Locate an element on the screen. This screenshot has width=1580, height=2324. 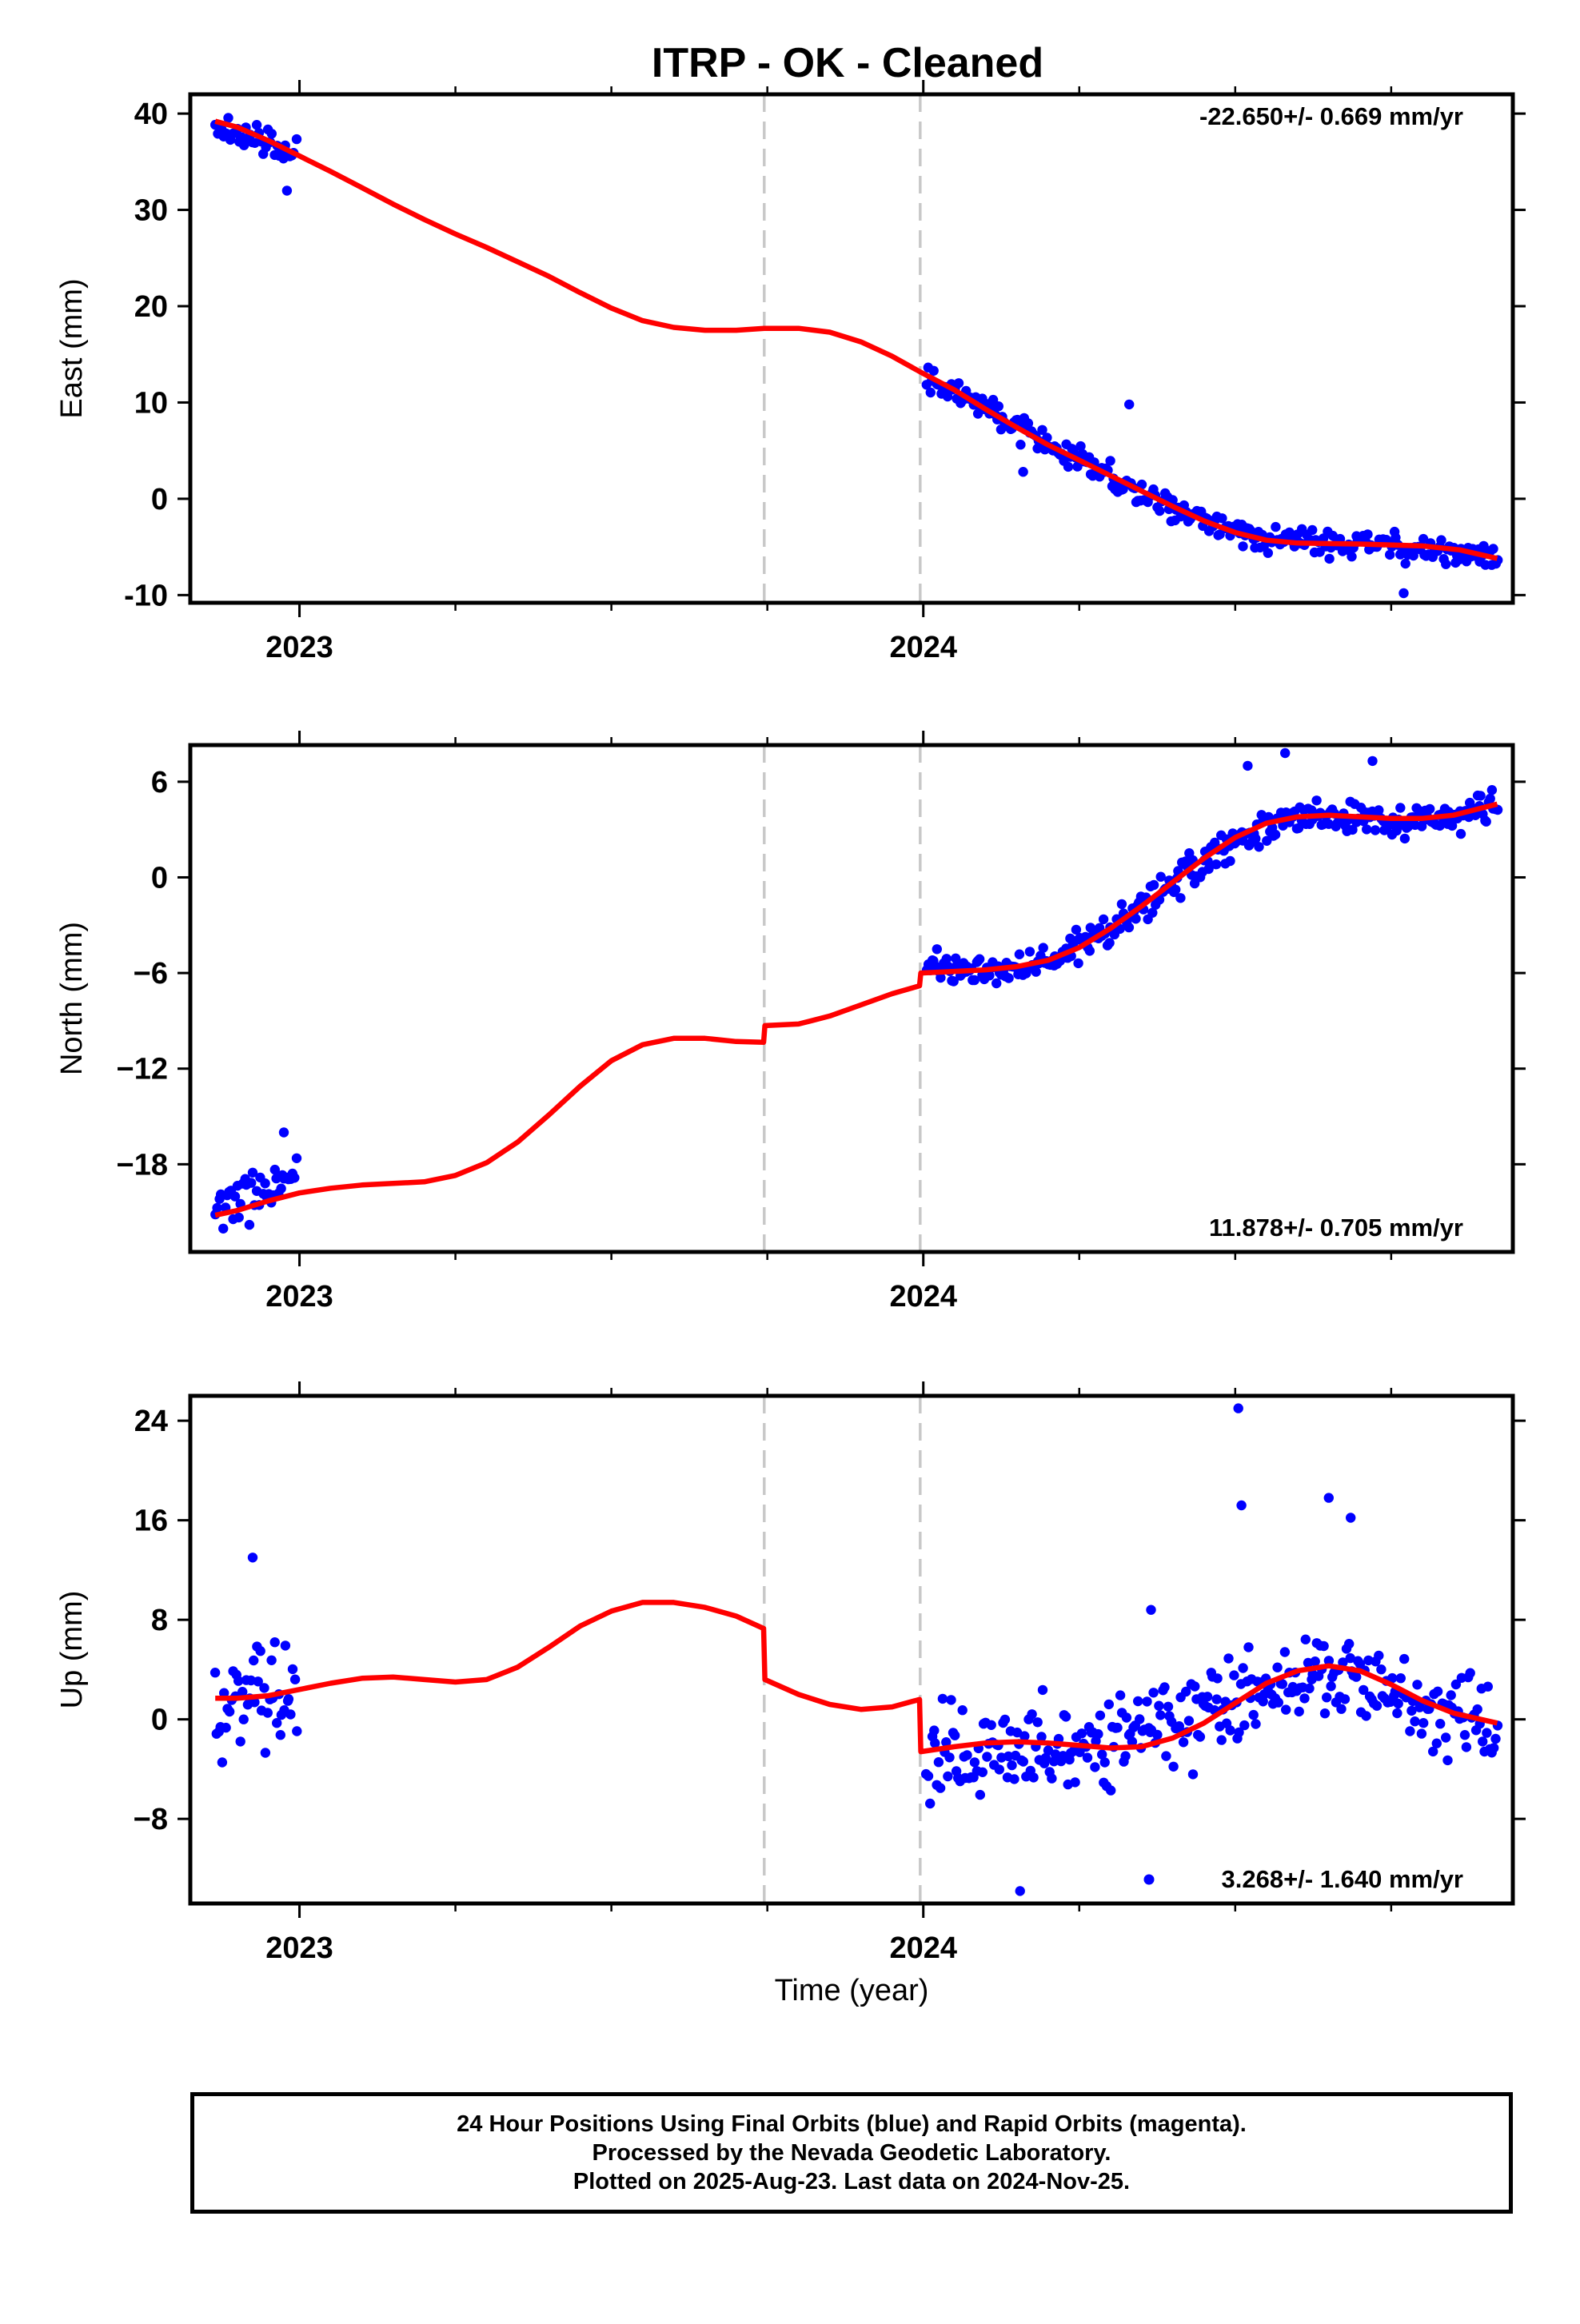
y-tick-label: −8 is located at coordinates (151, 1820).